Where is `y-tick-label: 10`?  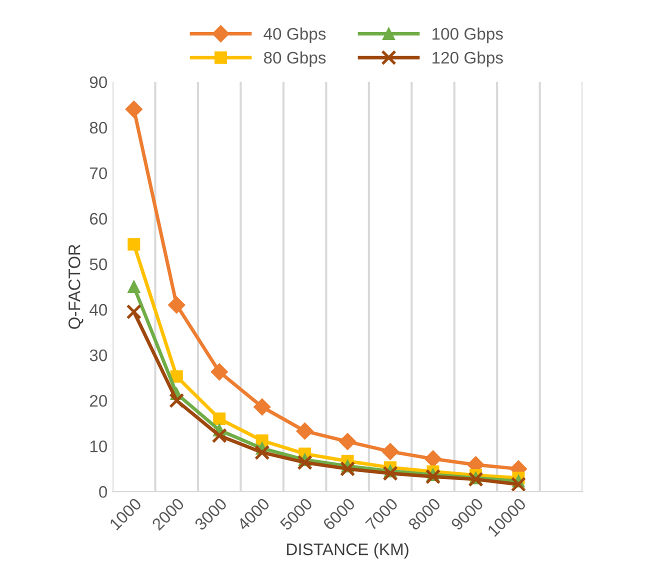
y-tick-label: 10 is located at coordinates (99, 446).